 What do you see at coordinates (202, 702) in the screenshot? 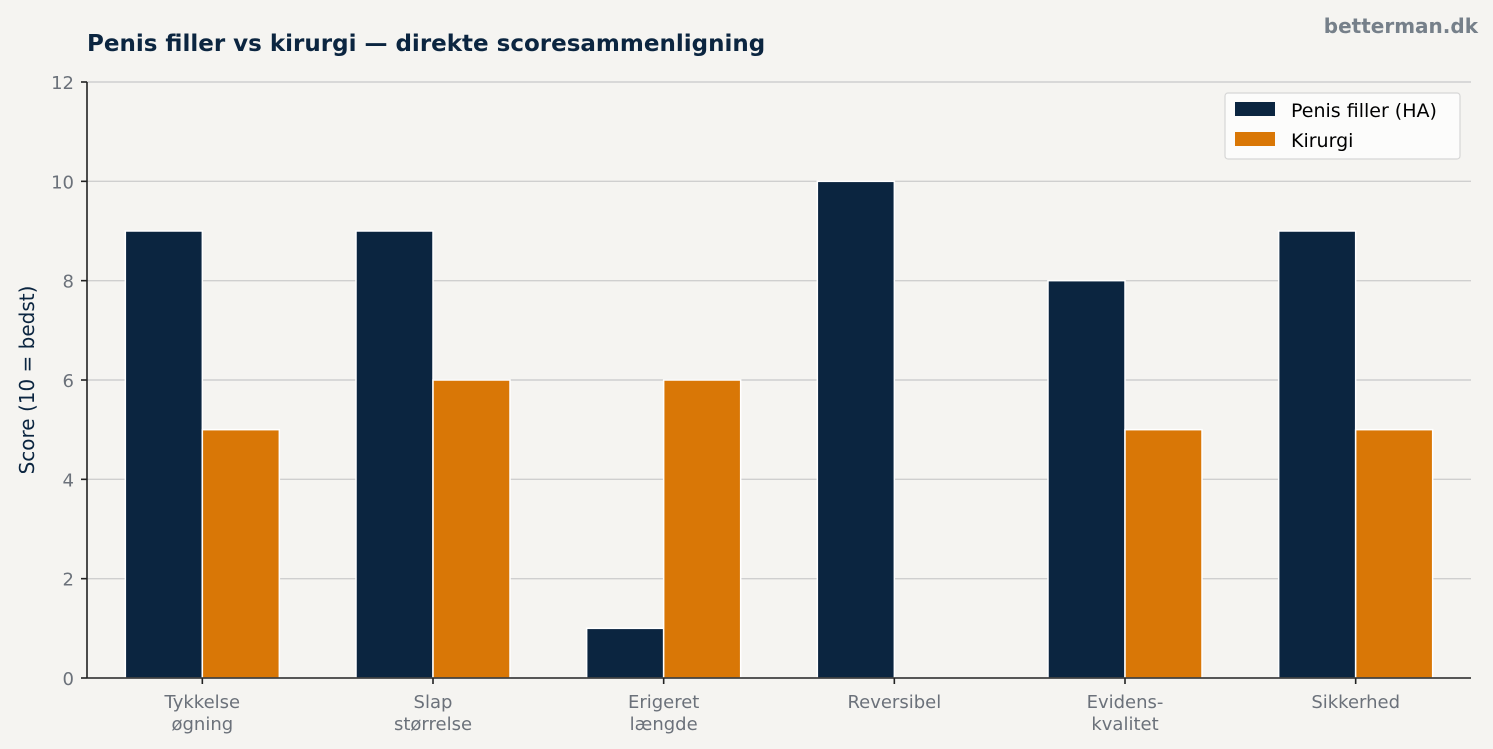
I see `x-tick-label-line: Tykkelse` at bounding box center [202, 702].